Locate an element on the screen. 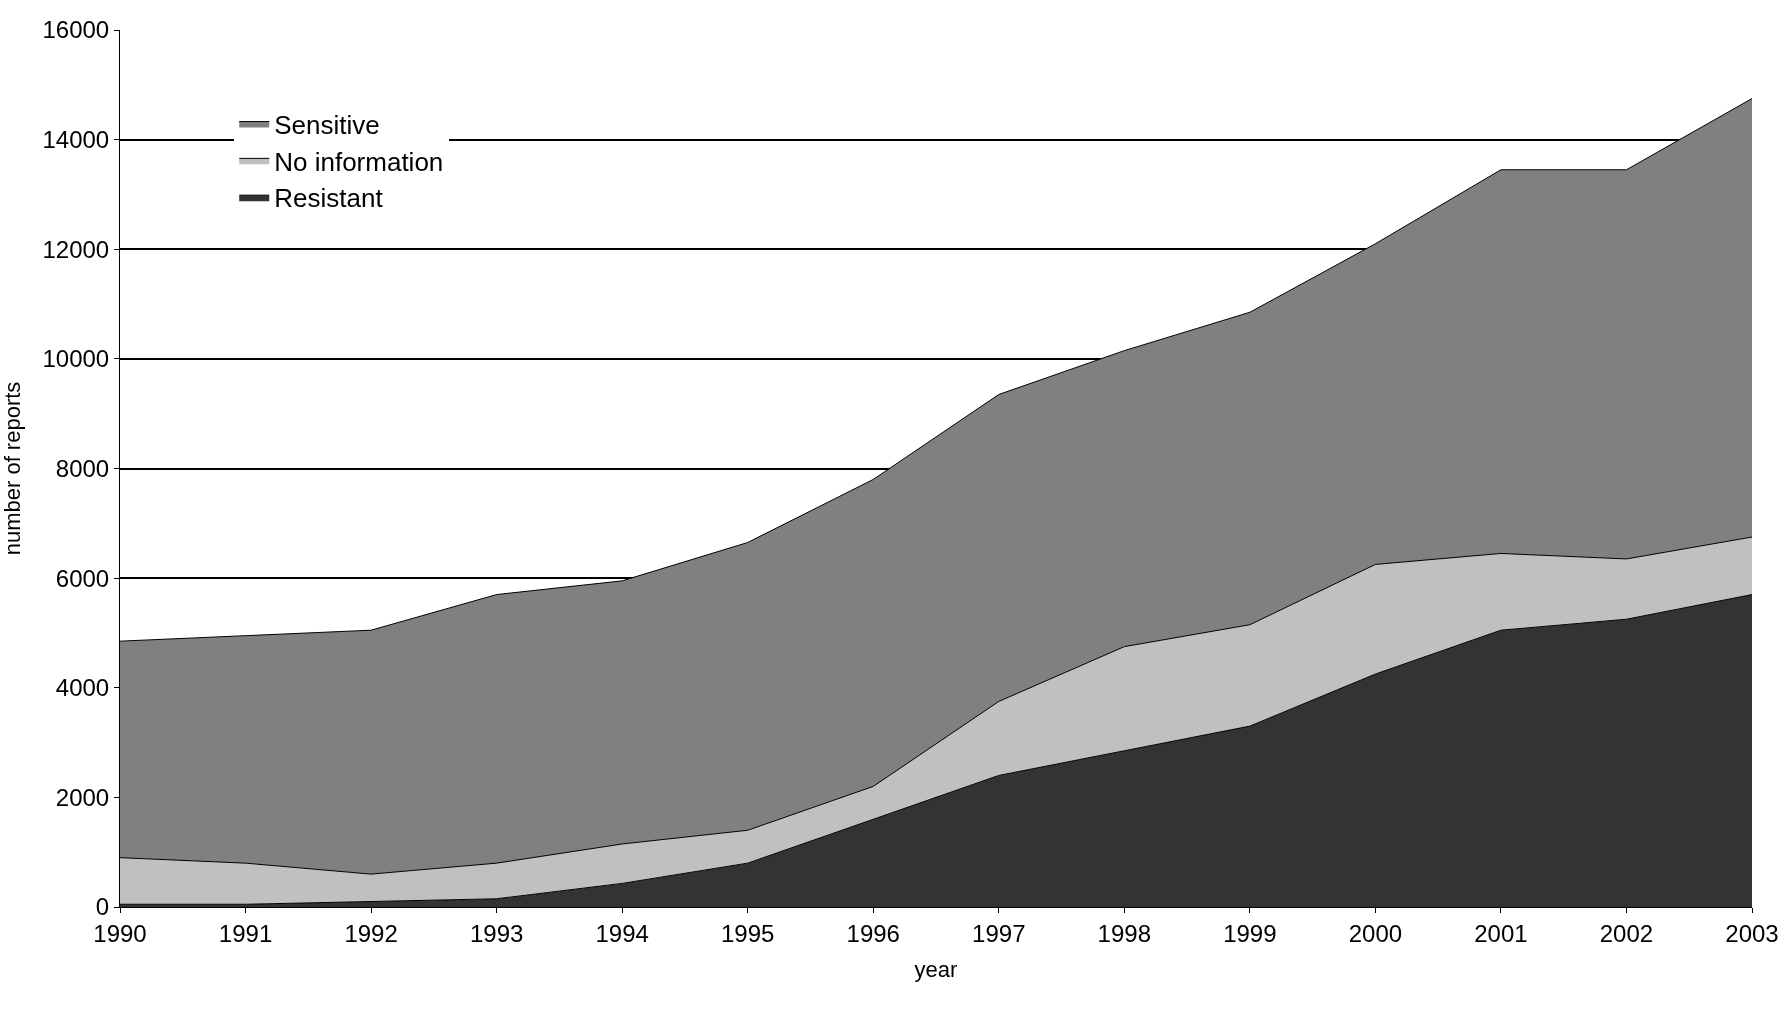  x-tick-label: 2002 is located at coordinates (1626, 933).